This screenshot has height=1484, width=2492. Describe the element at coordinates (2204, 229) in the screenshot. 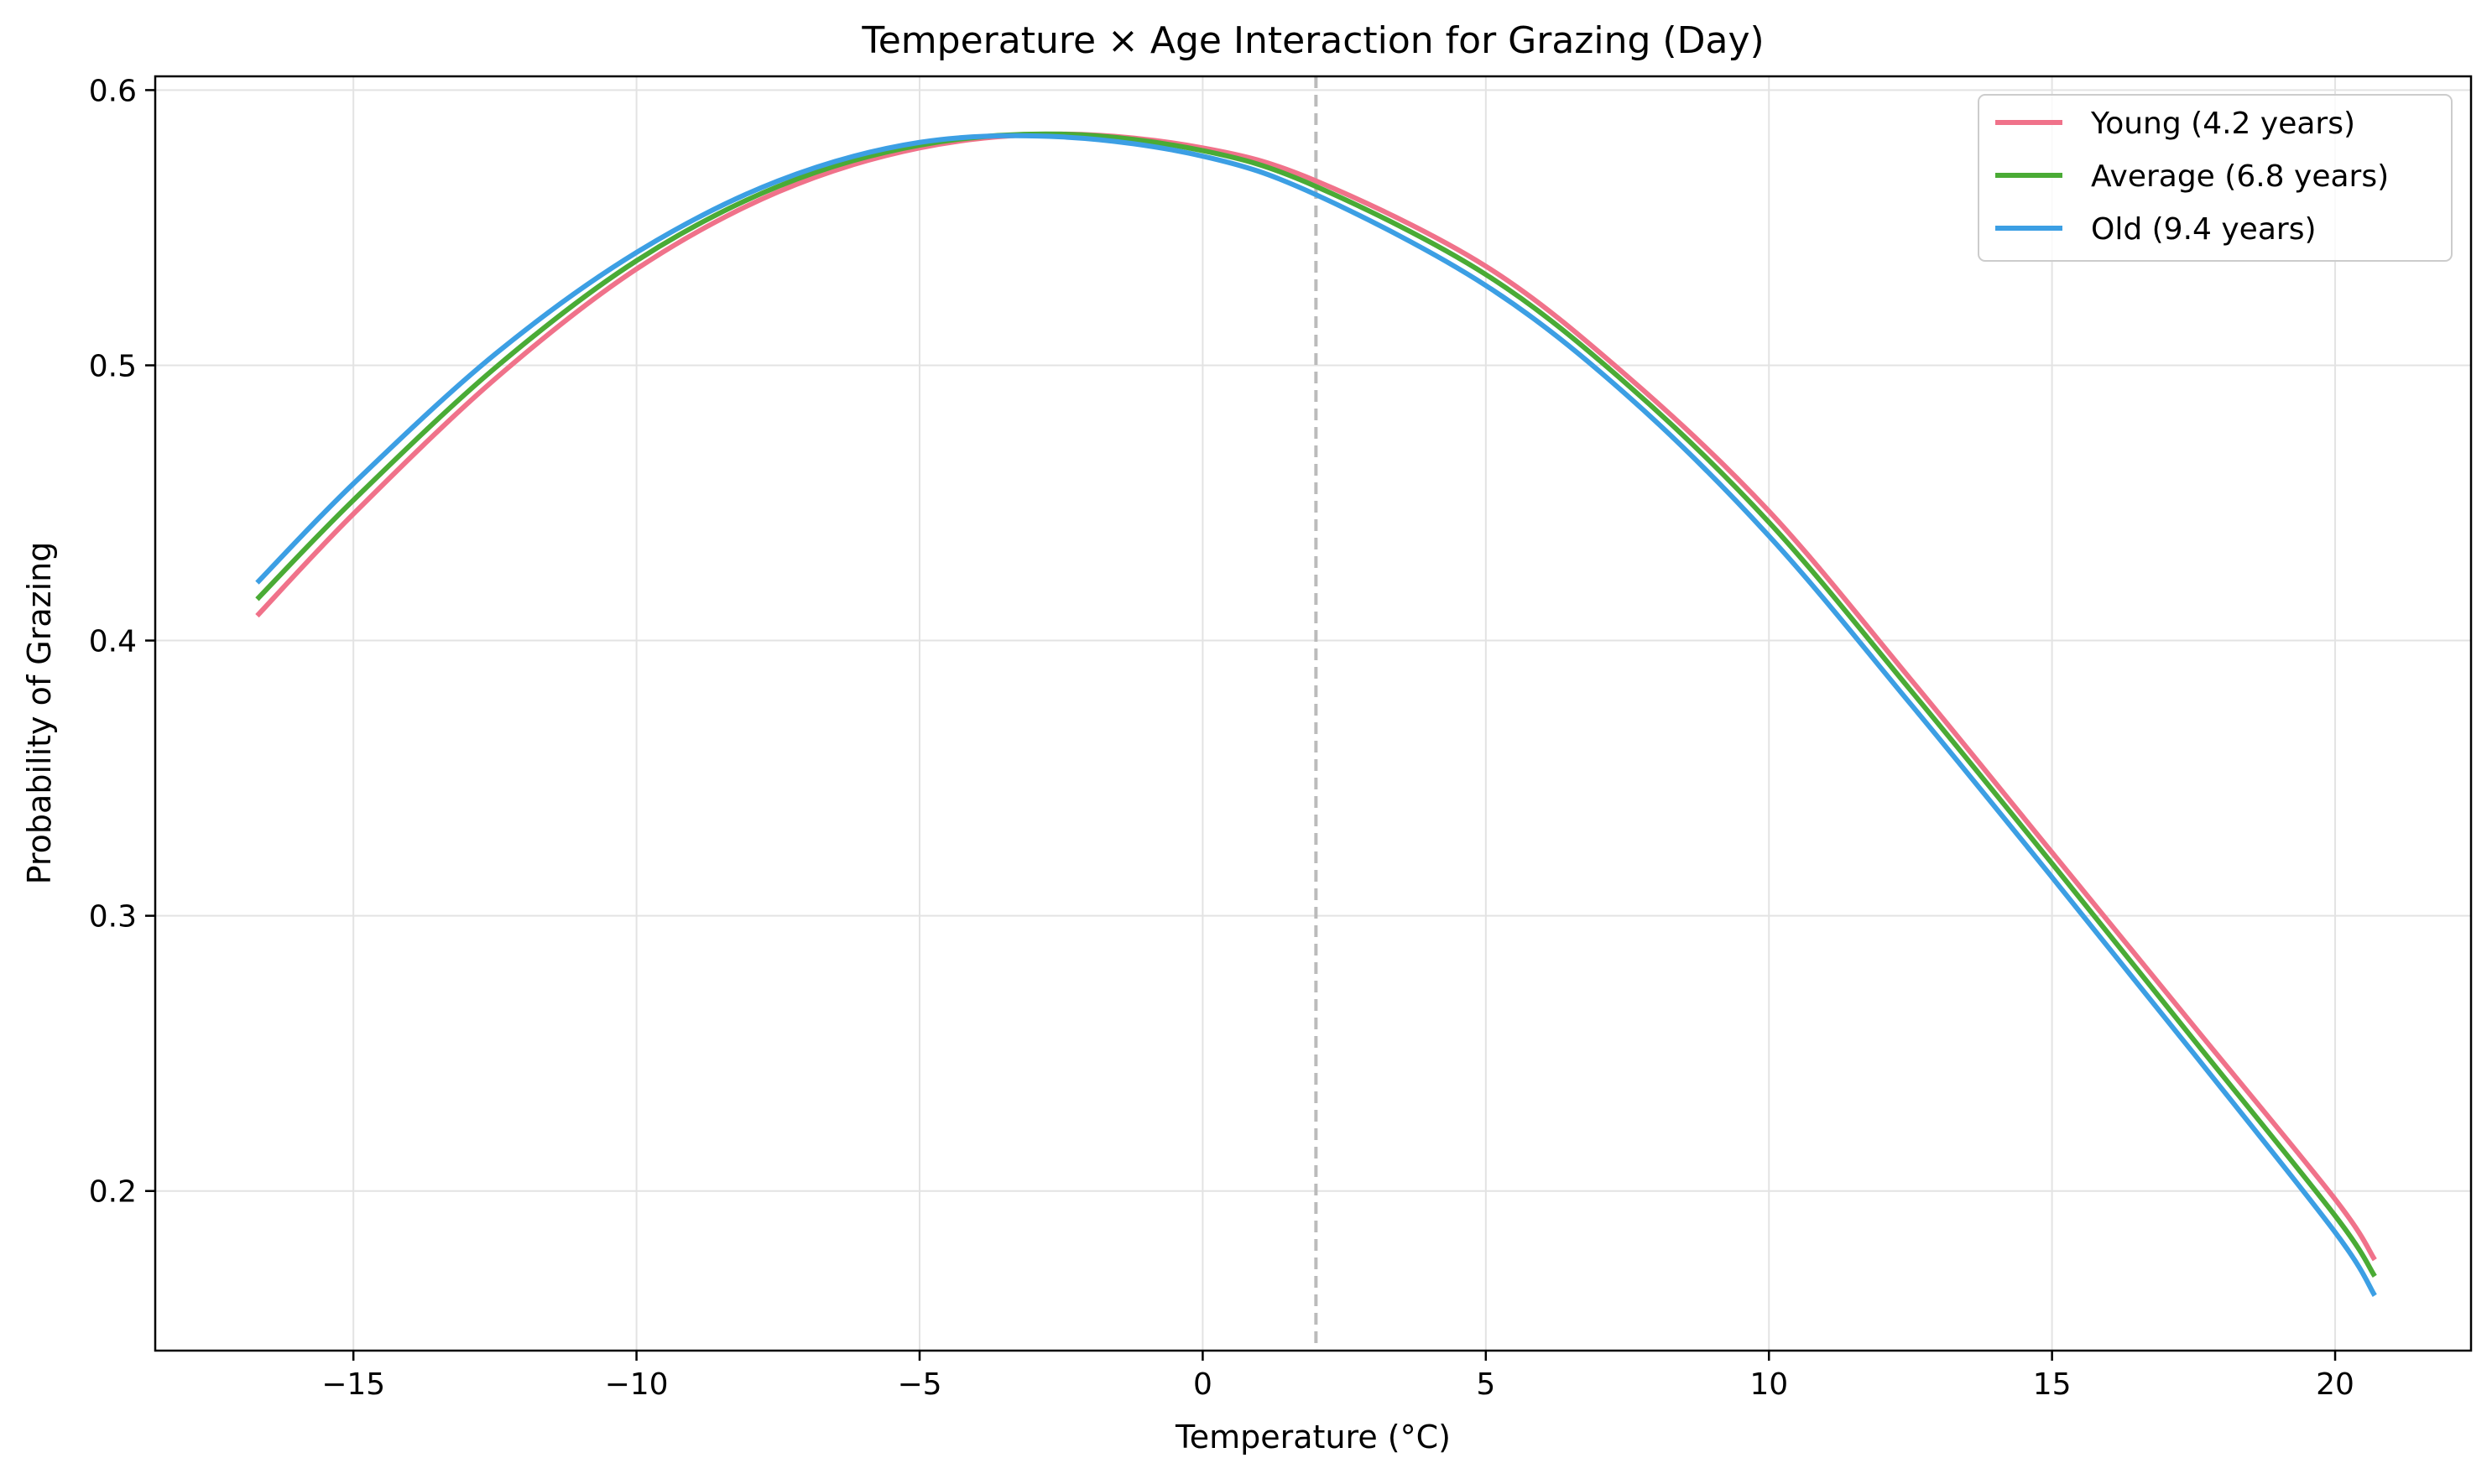

I see `legend-label-2: Old (9.4 years)` at that location.